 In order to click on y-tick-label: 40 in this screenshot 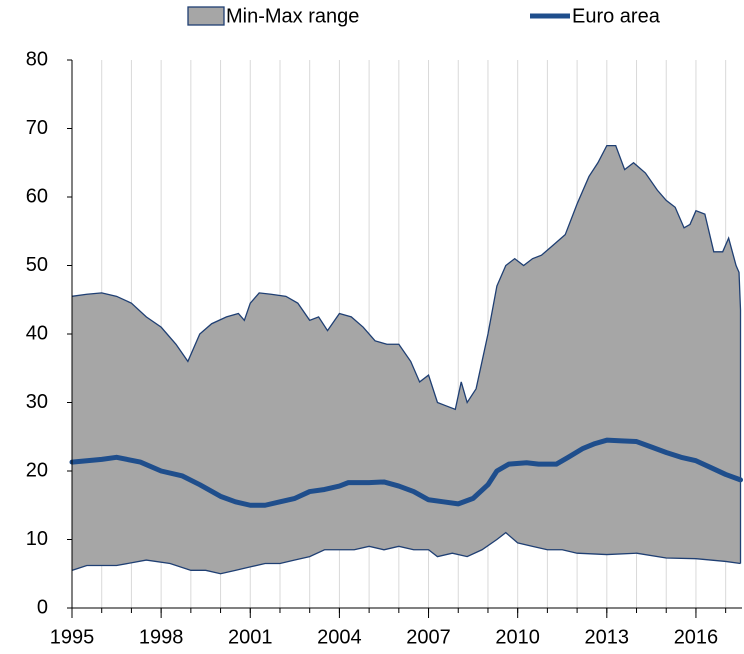, I will do `click(37, 333)`.